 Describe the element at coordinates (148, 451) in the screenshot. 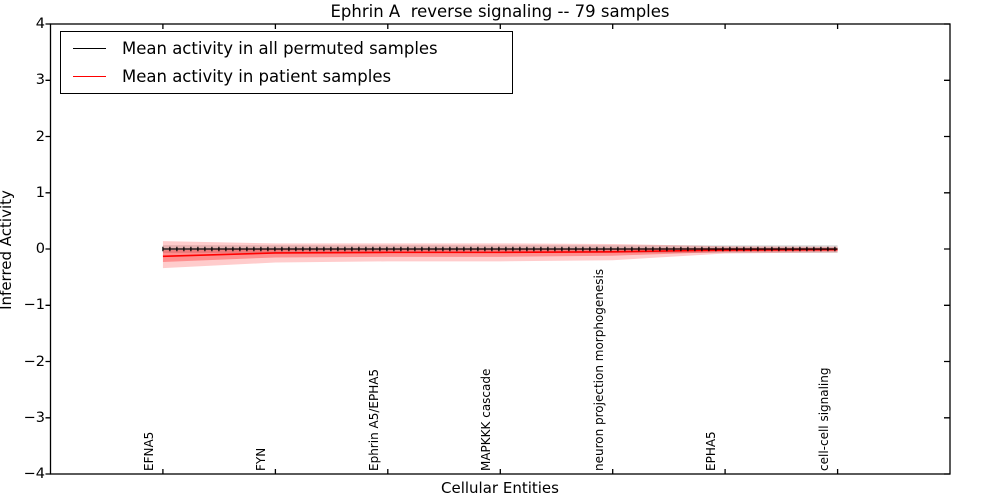

I see `x-tick-label: EFNA5` at that location.